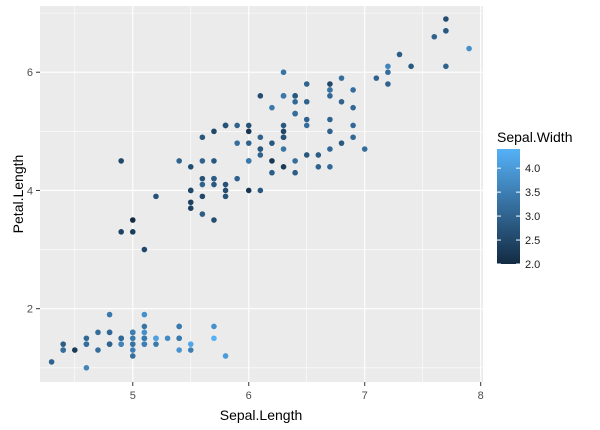 The height and width of the screenshot is (430, 600). What do you see at coordinates (365, 396) in the screenshot?
I see `x-tick-label: 7` at bounding box center [365, 396].